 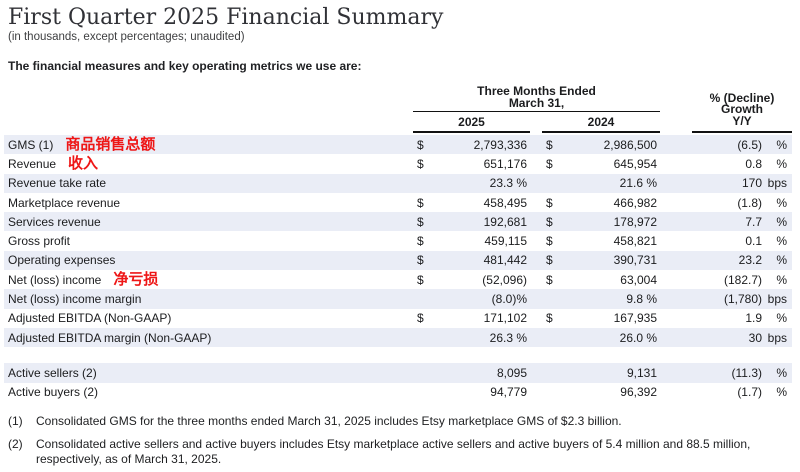 What do you see at coordinates (749, 392) in the screenshot?
I see `yoy-value: (1.7)` at bounding box center [749, 392].